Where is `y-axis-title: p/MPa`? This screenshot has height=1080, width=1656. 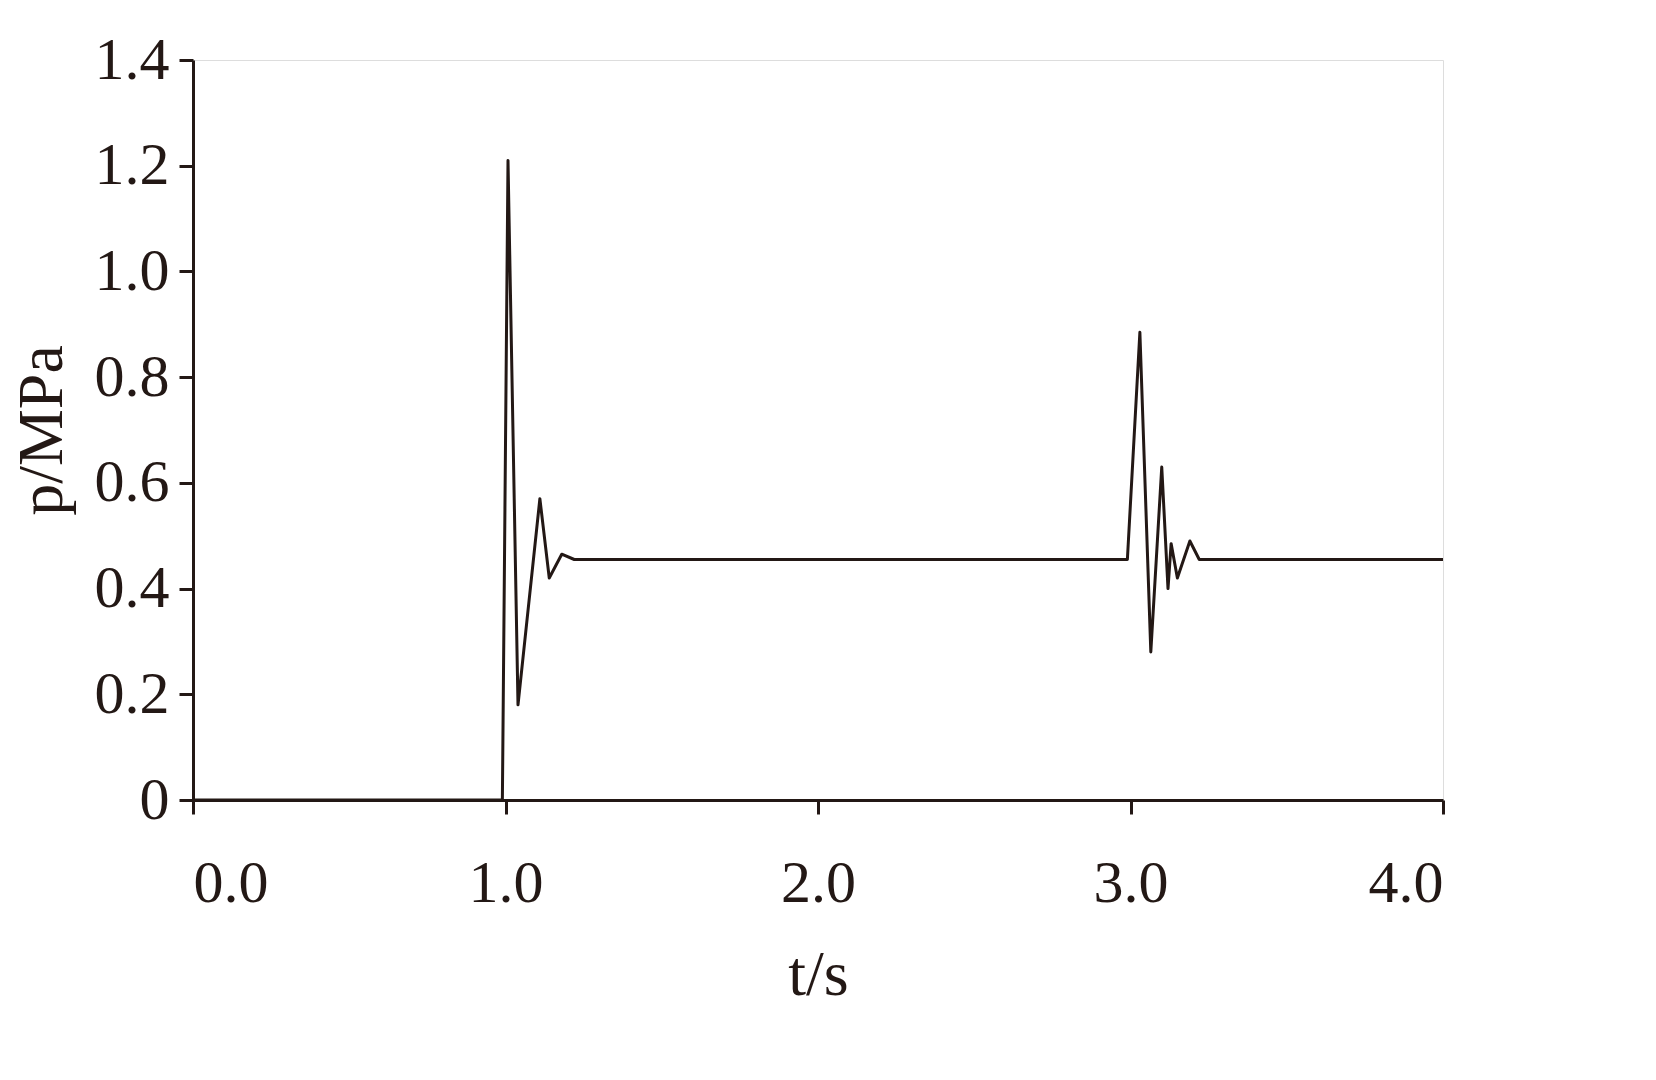 y-axis-title: p/MPa is located at coordinates (40, 430).